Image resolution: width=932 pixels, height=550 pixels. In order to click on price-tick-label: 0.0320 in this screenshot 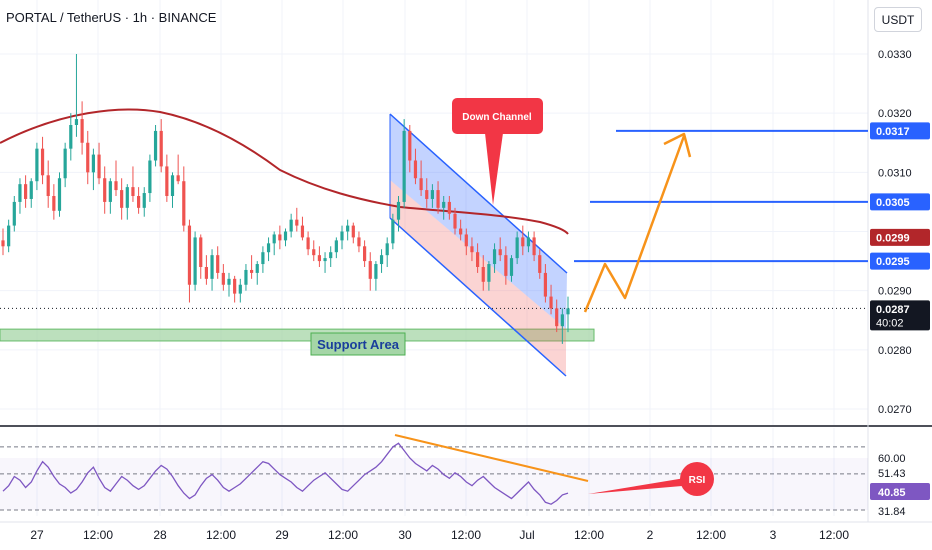, I will do `click(895, 114)`.